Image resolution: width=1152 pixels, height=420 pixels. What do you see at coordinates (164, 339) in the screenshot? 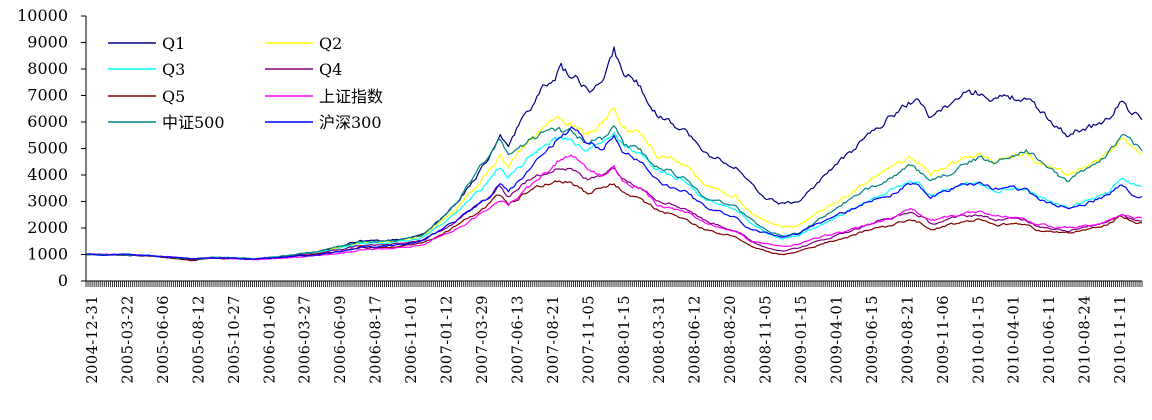
I see `x-tick-label: 2005-06-06` at bounding box center [164, 339].